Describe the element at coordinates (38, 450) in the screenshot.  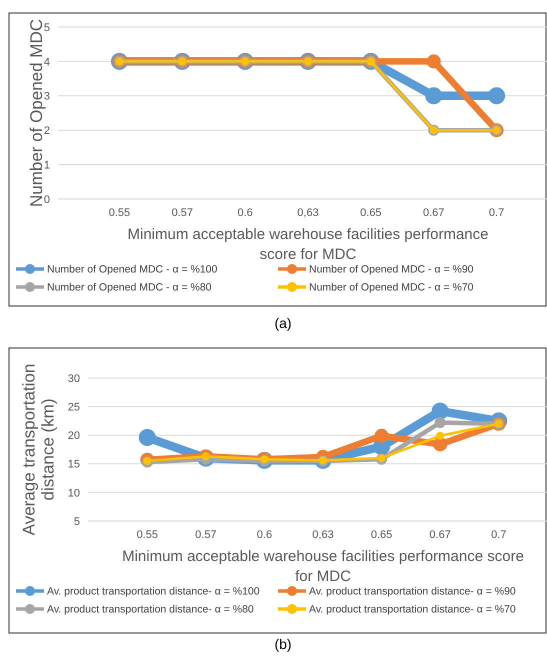
I see `y-axis-title: Average transportation distance (km)` at that location.